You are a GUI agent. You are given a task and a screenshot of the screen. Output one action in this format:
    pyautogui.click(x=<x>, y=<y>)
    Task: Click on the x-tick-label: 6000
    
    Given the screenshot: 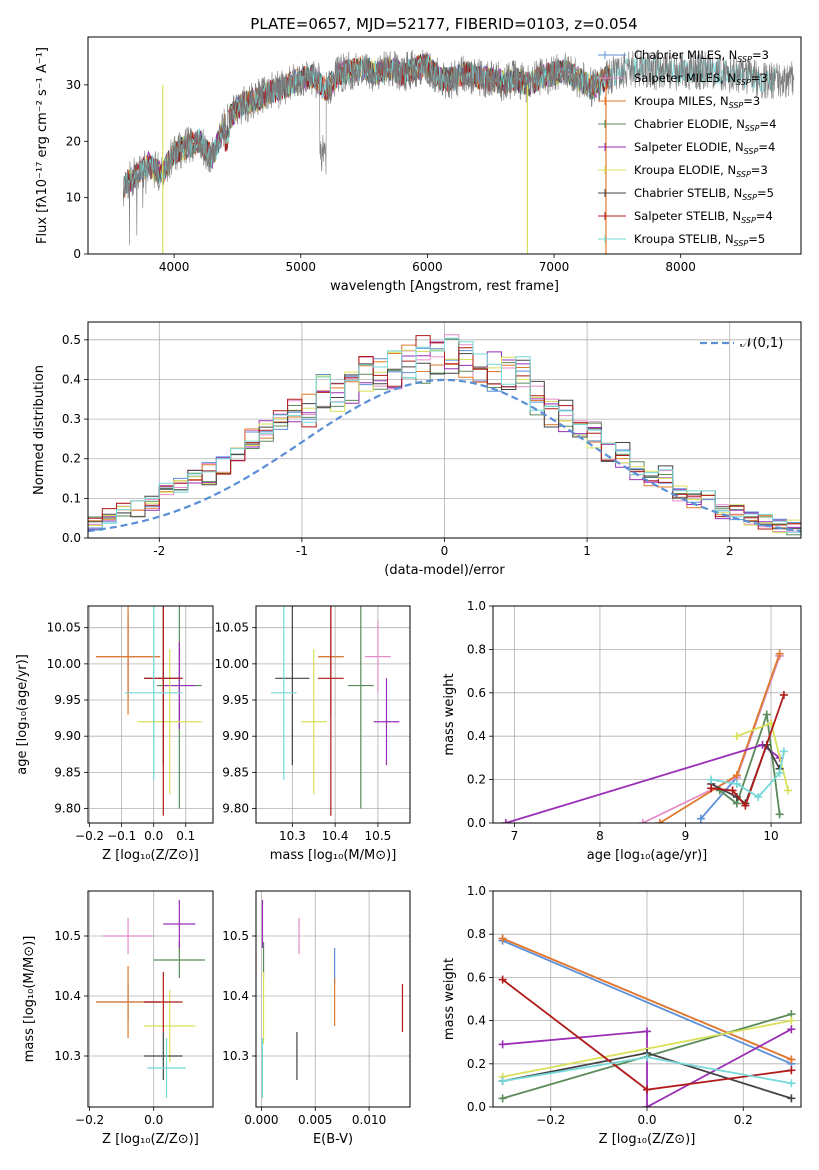 What is the action you would take?
    pyautogui.click(x=427, y=267)
    